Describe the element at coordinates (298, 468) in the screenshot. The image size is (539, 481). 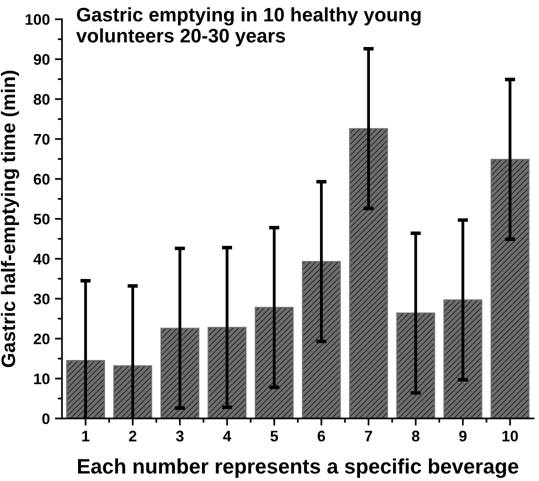
I see `x-axis-title: Each number represents a specific beverage` at that location.